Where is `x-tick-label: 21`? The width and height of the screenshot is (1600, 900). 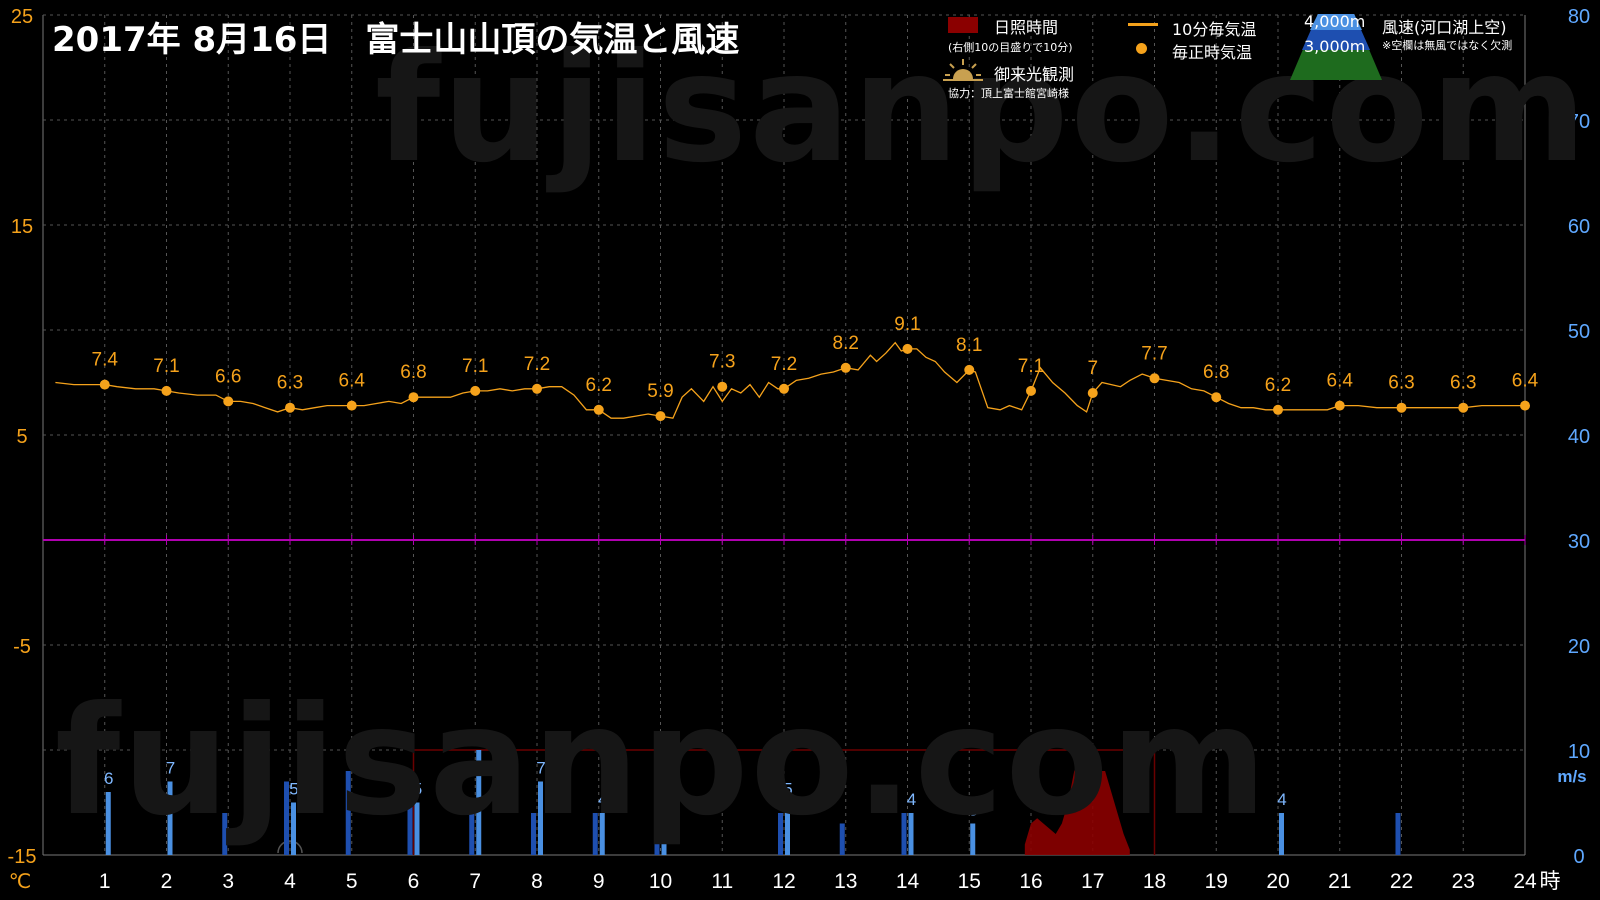 x-tick-label: 21 is located at coordinates (1339, 881).